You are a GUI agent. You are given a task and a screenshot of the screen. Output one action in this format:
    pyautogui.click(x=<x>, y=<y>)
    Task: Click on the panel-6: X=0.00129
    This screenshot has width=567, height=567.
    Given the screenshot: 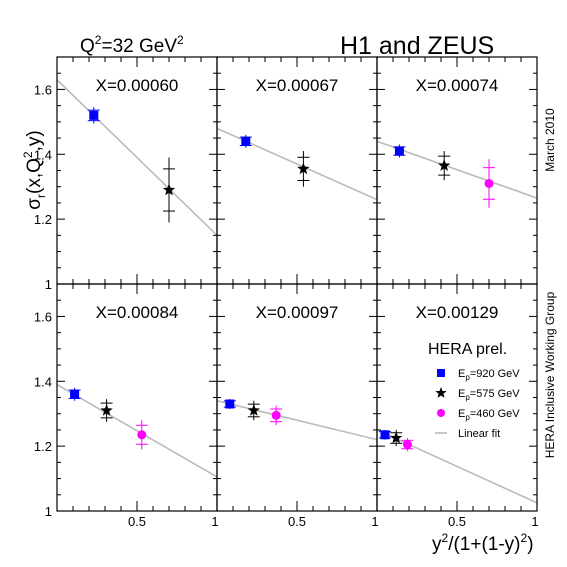 What is the action you would take?
    pyautogui.click(x=457, y=397)
    